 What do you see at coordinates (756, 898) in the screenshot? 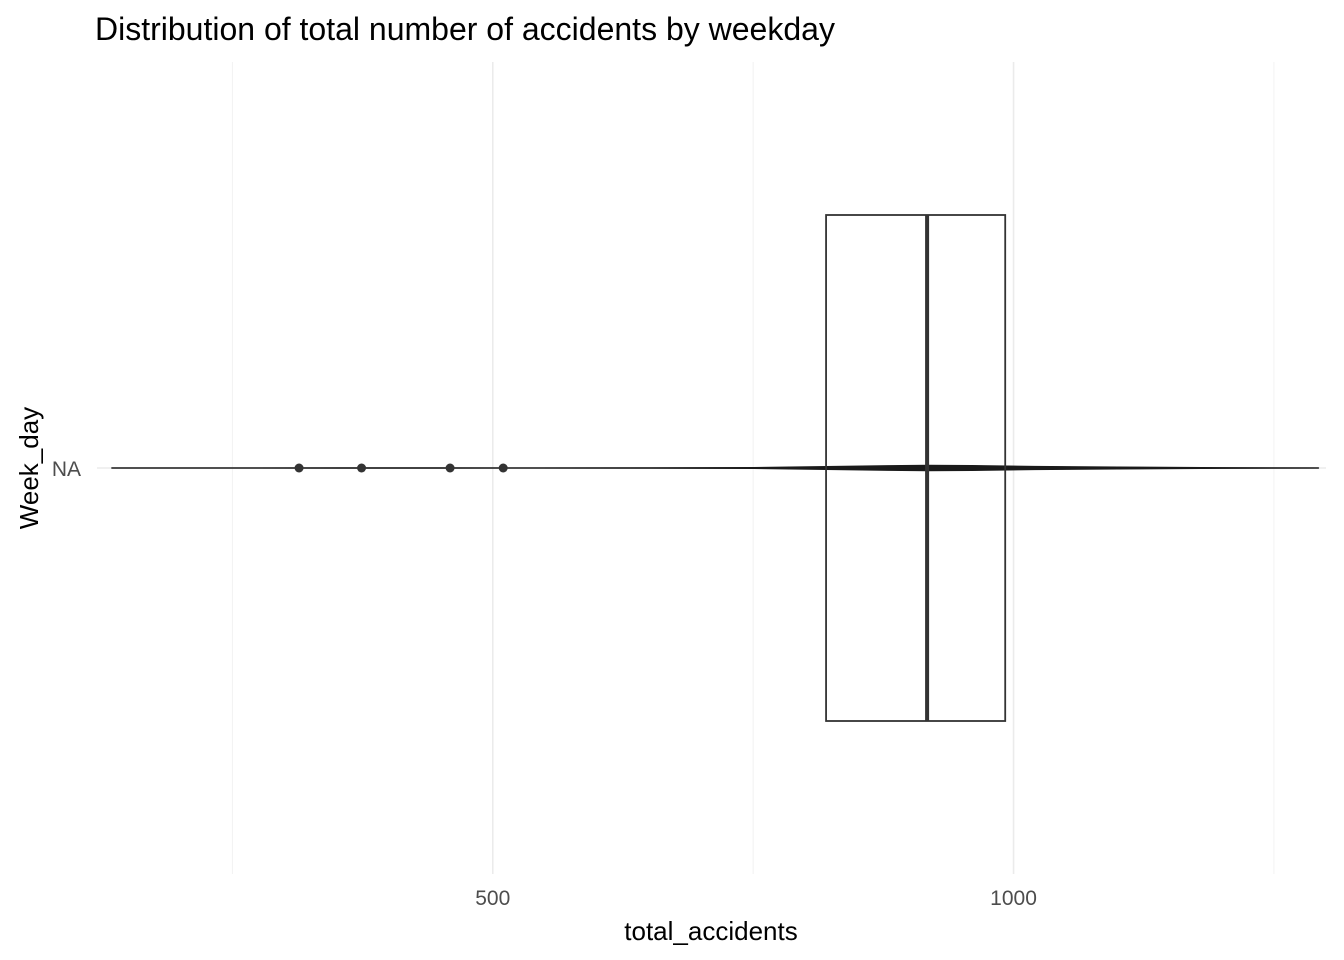
I see `x-axis-ticks: 500 1000` at bounding box center [756, 898].